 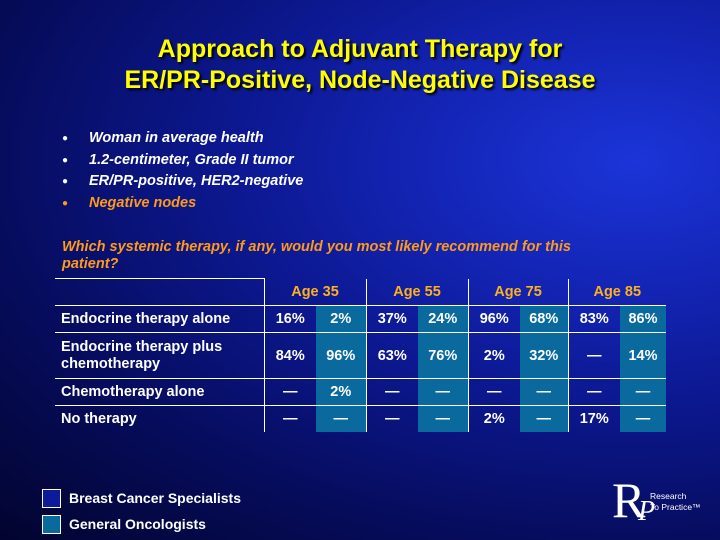 I want to click on table-header-row: Age 35 Age 55 Age 75 Age 85, so click(x=360, y=292).